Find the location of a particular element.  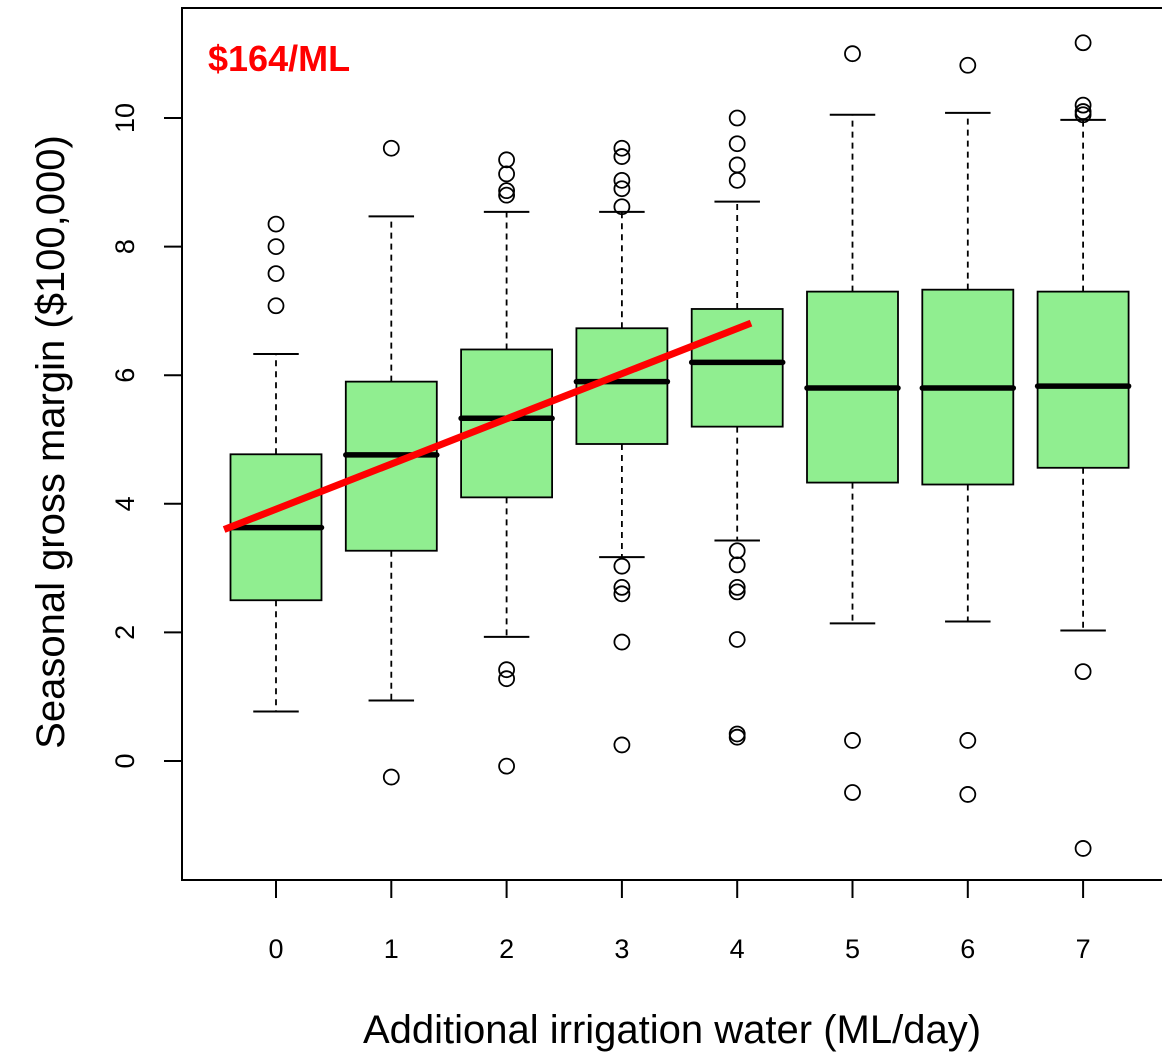

y-tick-label: 6 is located at coordinates (125, 375).